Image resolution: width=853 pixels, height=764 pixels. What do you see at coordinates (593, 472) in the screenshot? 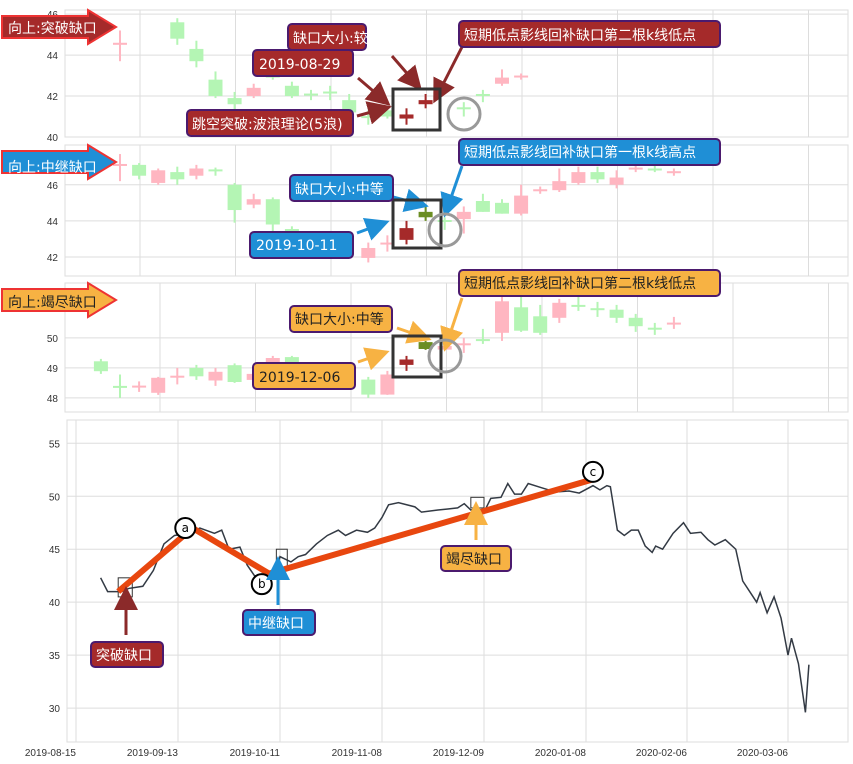
I see `wave-label: c` at bounding box center [593, 472].